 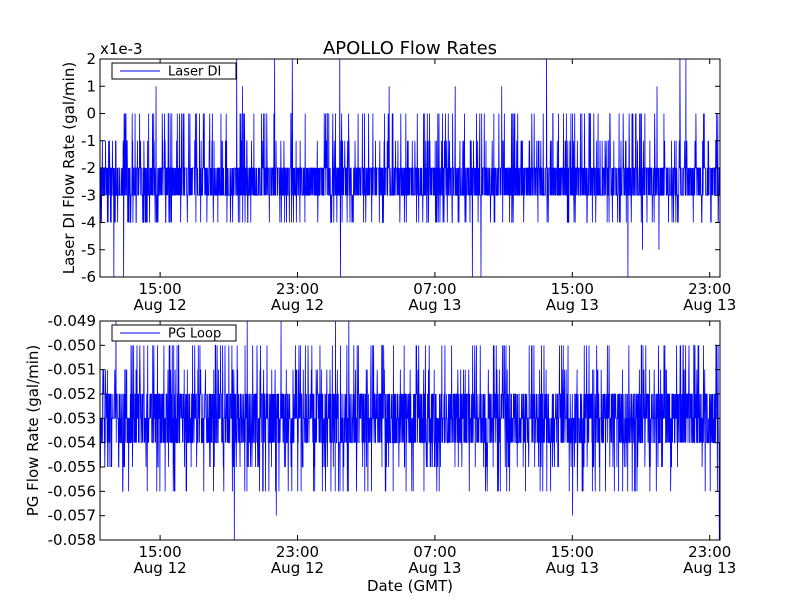 What do you see at coordinates (72, 443) in the screenshot?
I see `y-tick-label: -0.054` at bounding box center [72, 443].